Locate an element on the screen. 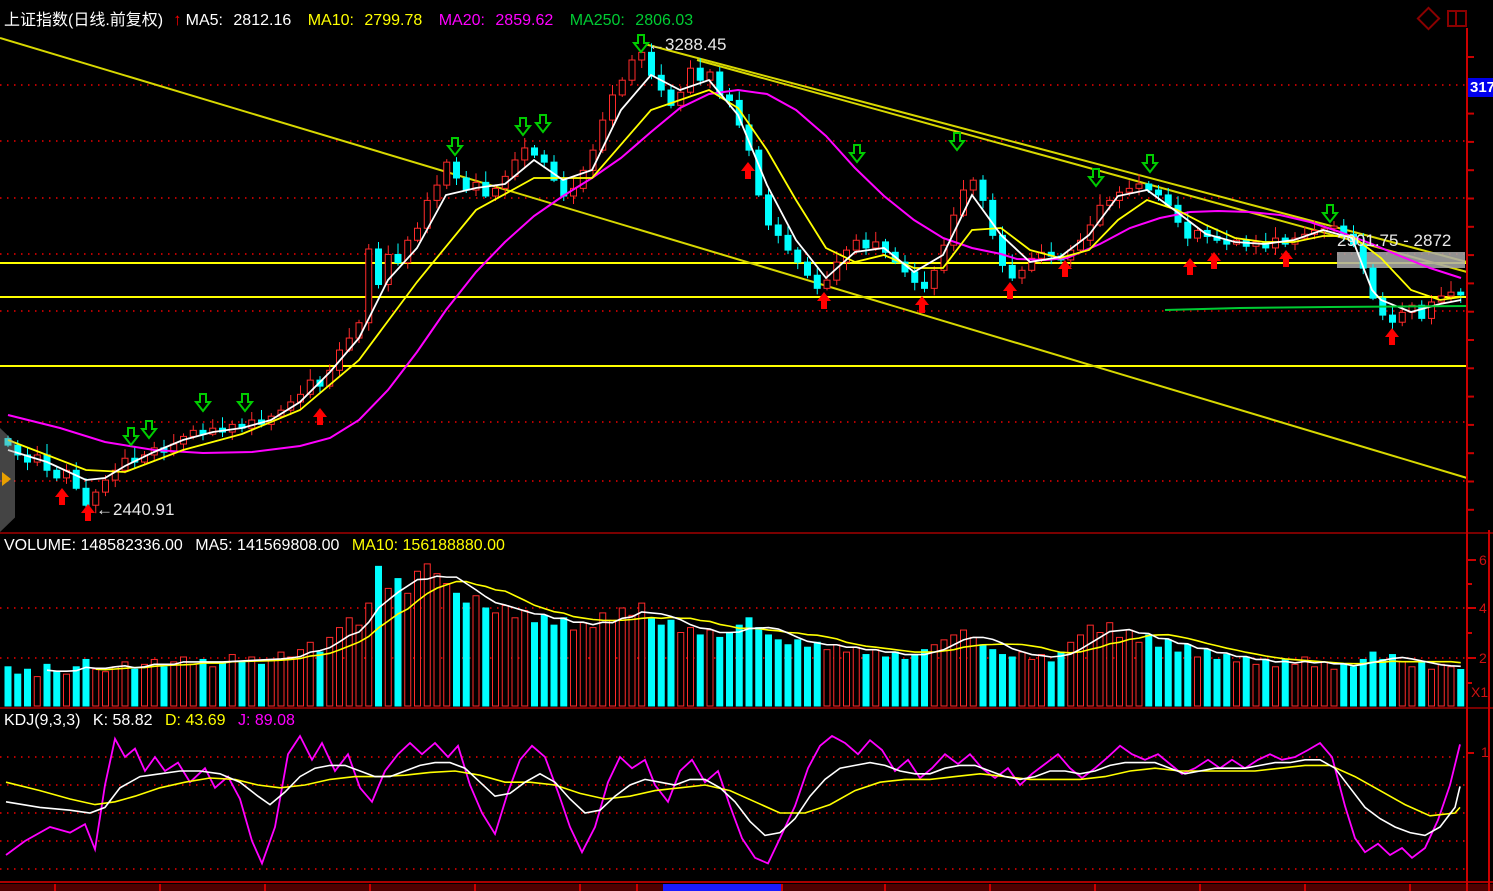  ma5-value: 2812.16 is located at coordinates (262, 20).